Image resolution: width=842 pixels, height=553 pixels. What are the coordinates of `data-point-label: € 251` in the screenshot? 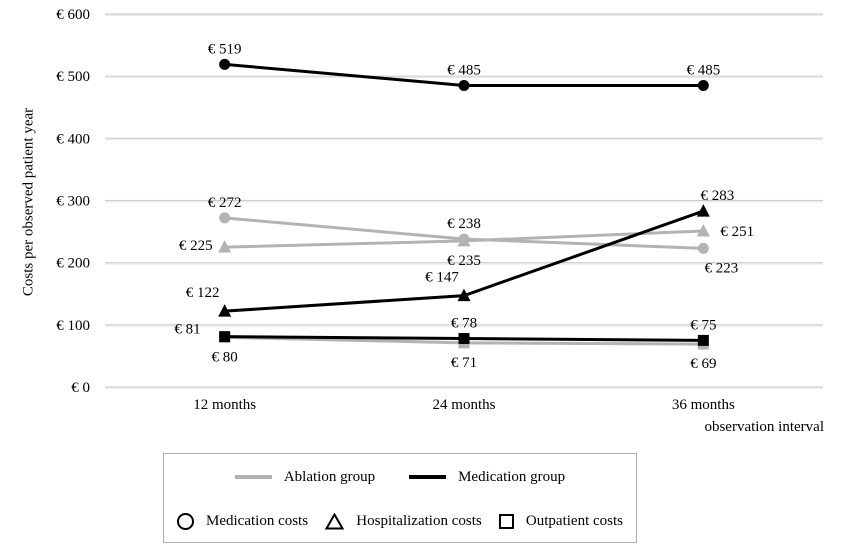 It's located at (737, 232).